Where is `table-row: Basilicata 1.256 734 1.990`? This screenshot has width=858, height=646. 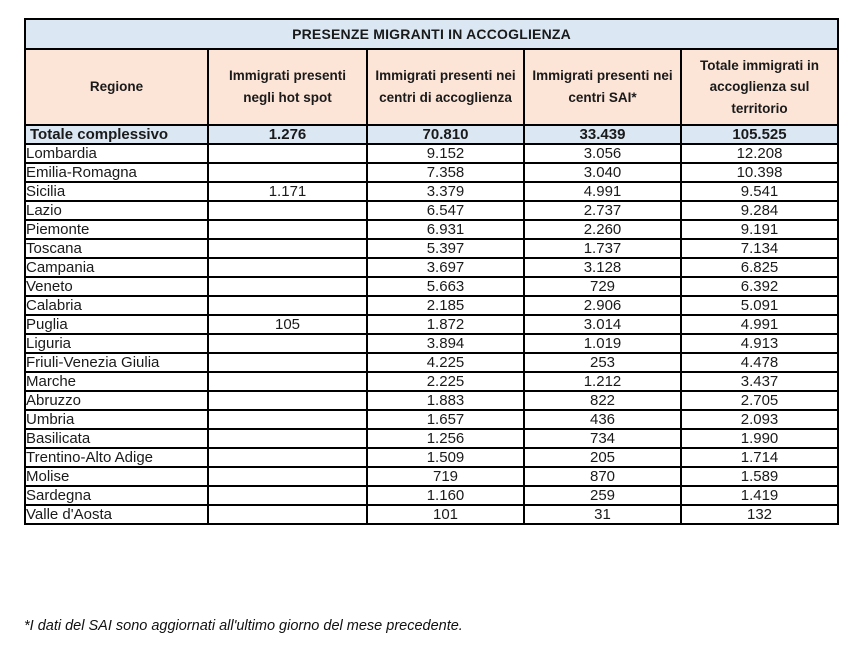
table-row: Basilicata 1.256 734 1.990 is located at coordinates (432, 438).